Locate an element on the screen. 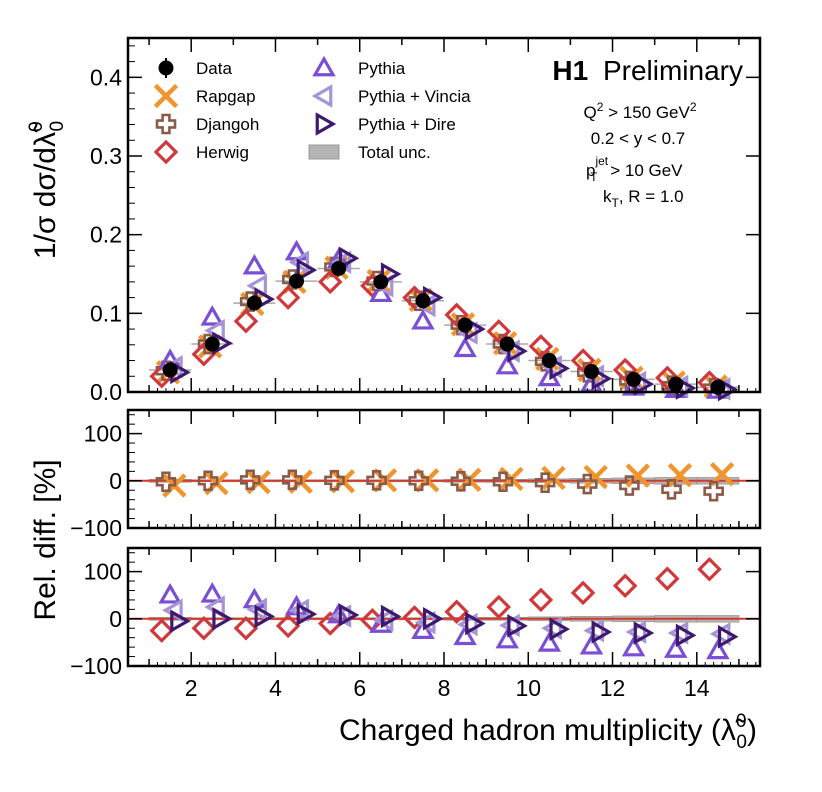 This screenshot has height=792, width=822. x-tick-label: 8 is located at coordinates (444, 688).